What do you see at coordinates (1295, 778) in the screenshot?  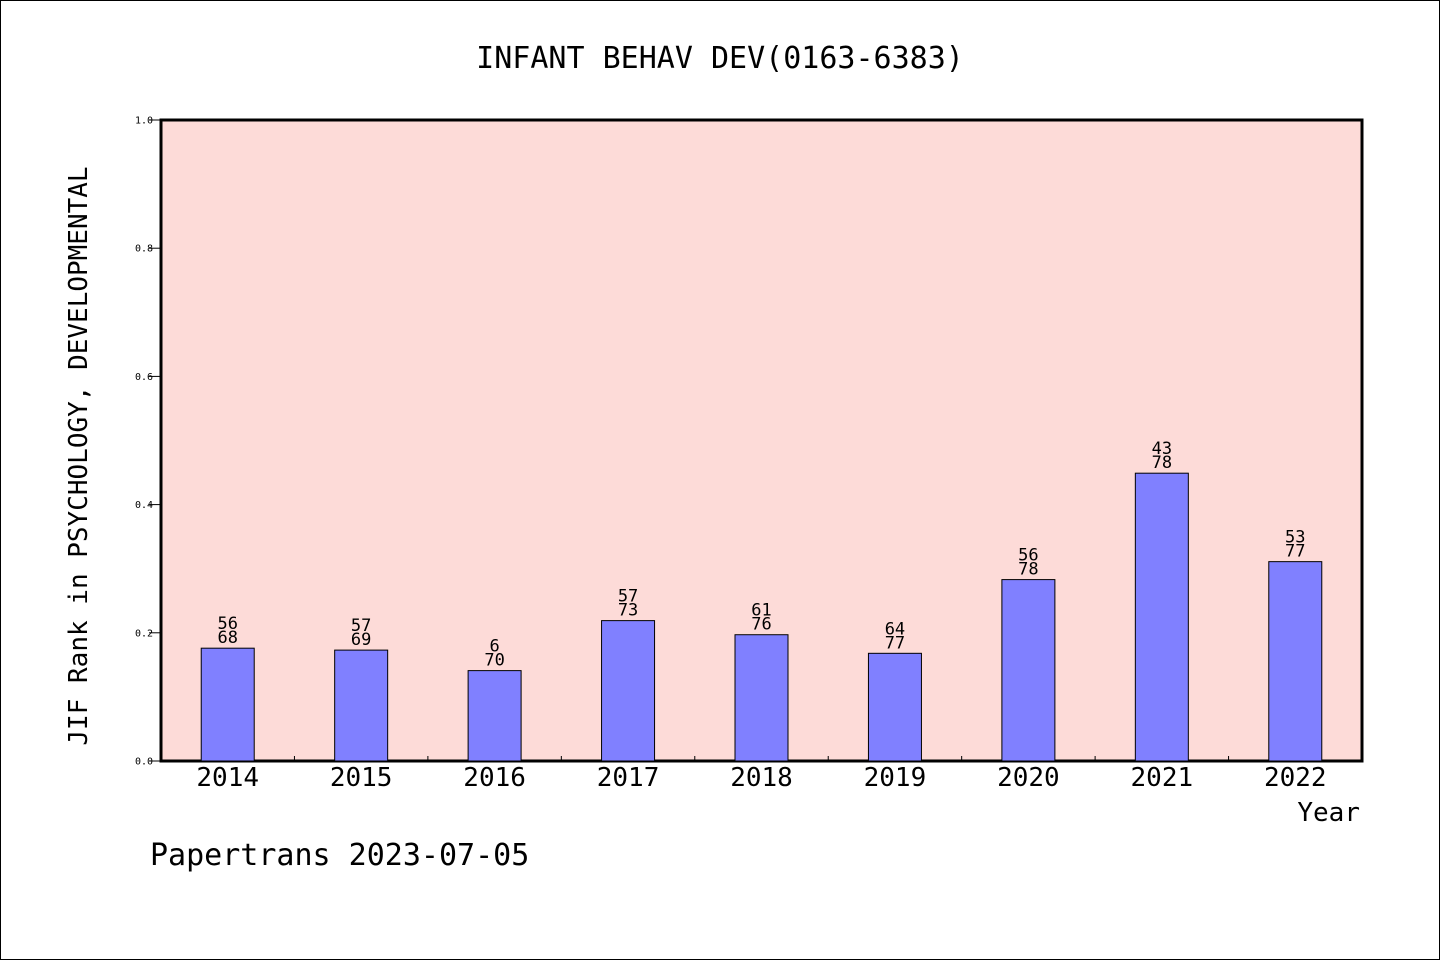 I see `x-tick-label: 2022` at bounding box center [1295, 778].